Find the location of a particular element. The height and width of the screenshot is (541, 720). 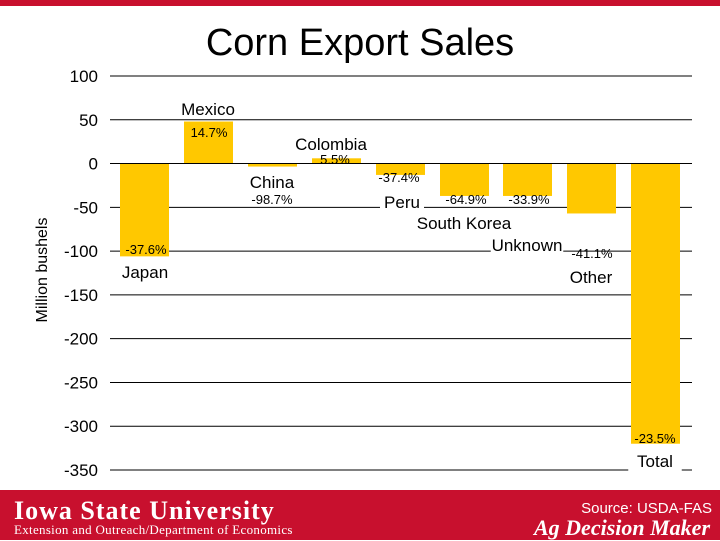

bar-colombia is located at coordinates (336, 161).